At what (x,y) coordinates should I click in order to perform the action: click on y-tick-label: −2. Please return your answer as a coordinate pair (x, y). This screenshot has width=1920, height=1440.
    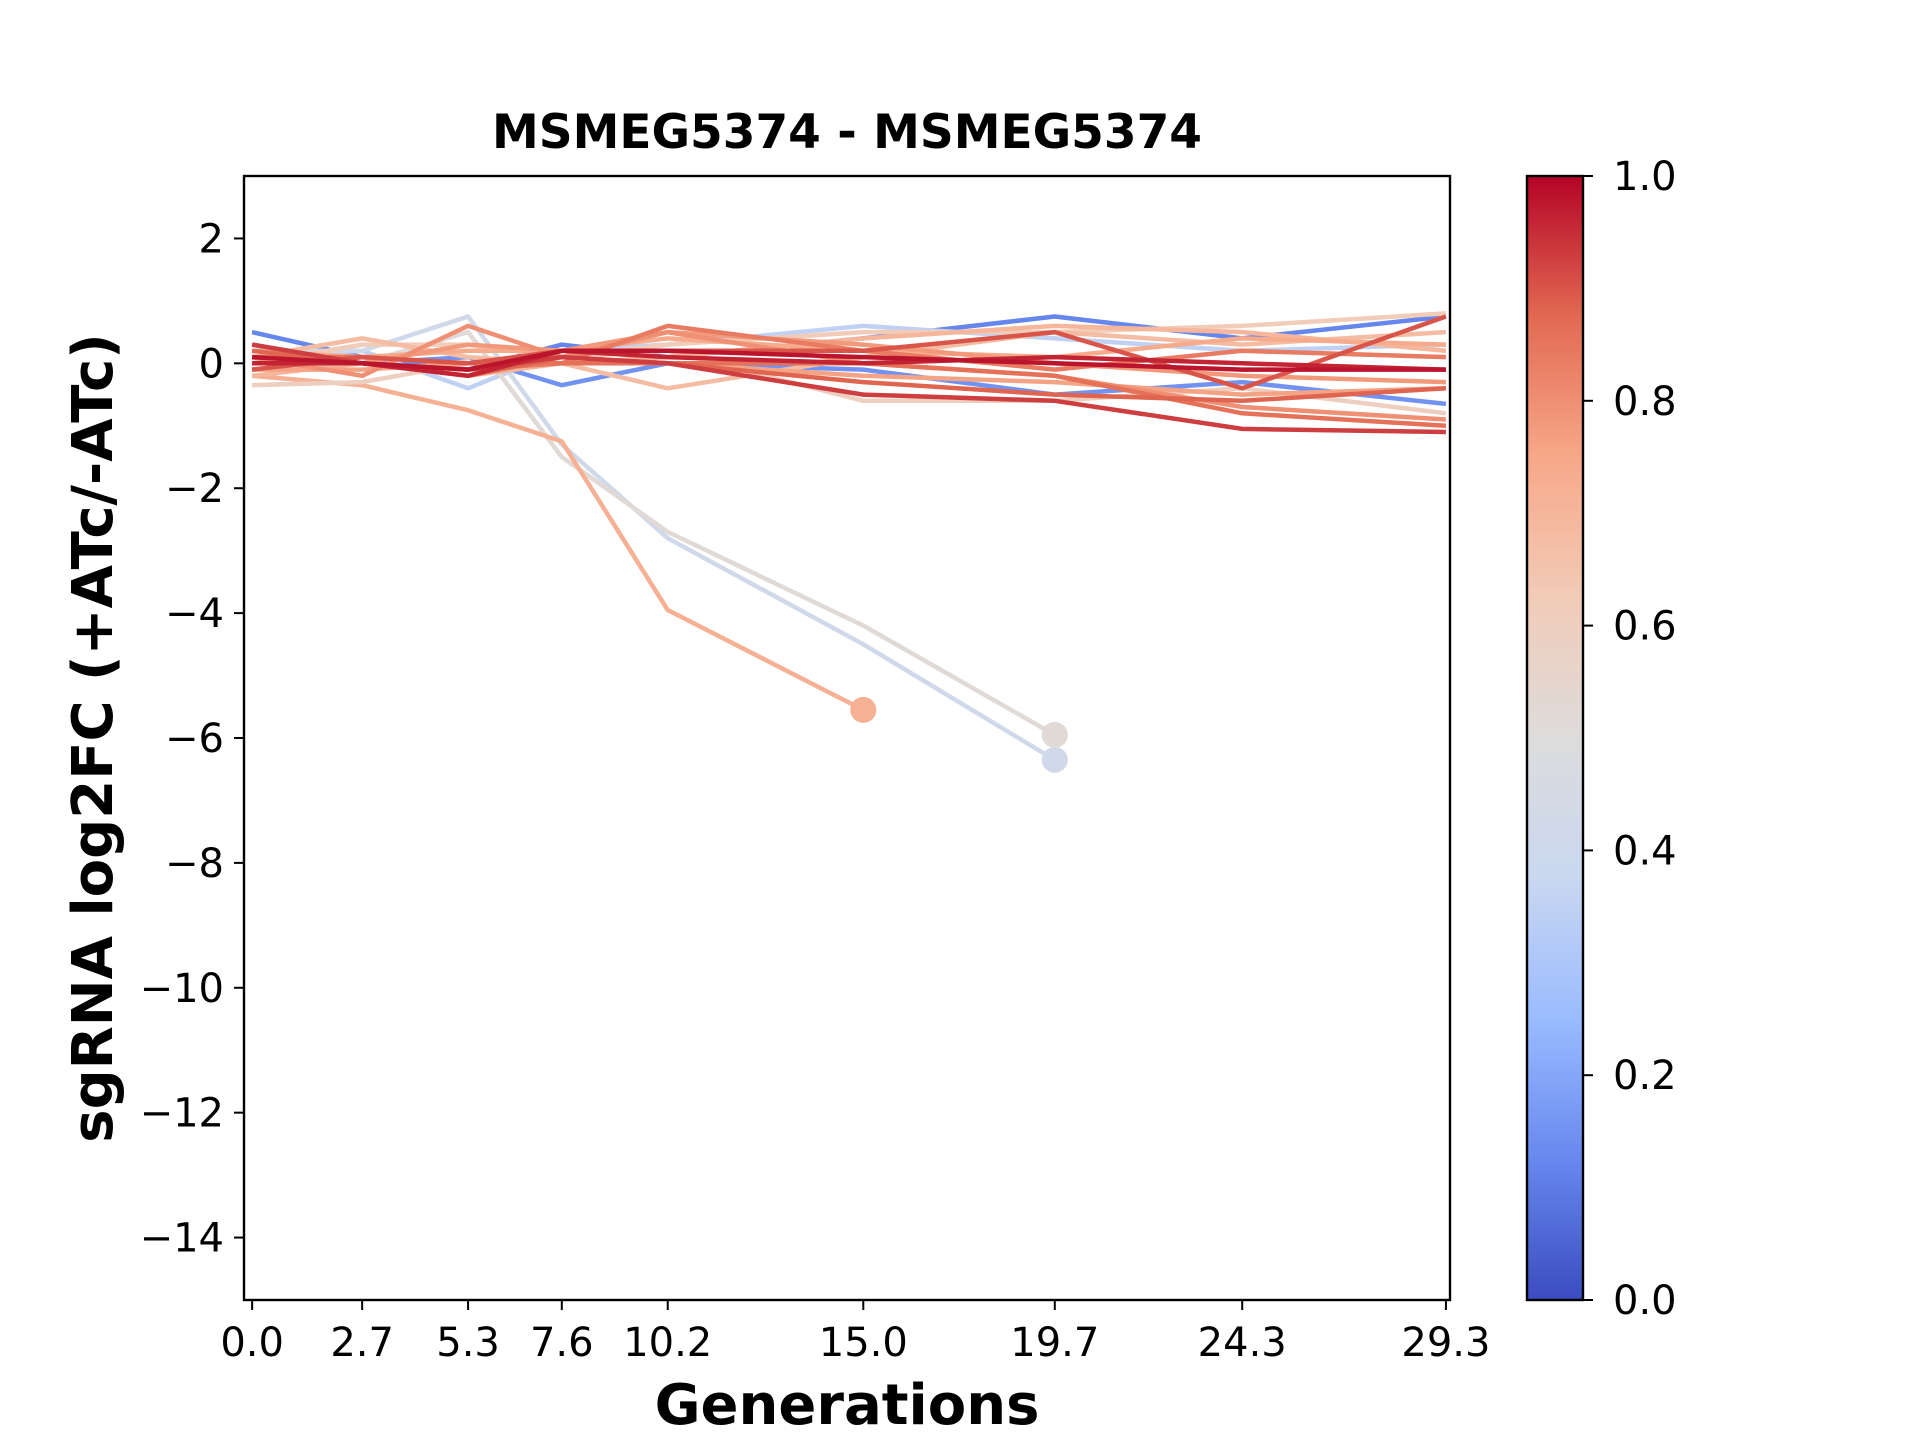
    Looking at the image, I should click on (194, 489).